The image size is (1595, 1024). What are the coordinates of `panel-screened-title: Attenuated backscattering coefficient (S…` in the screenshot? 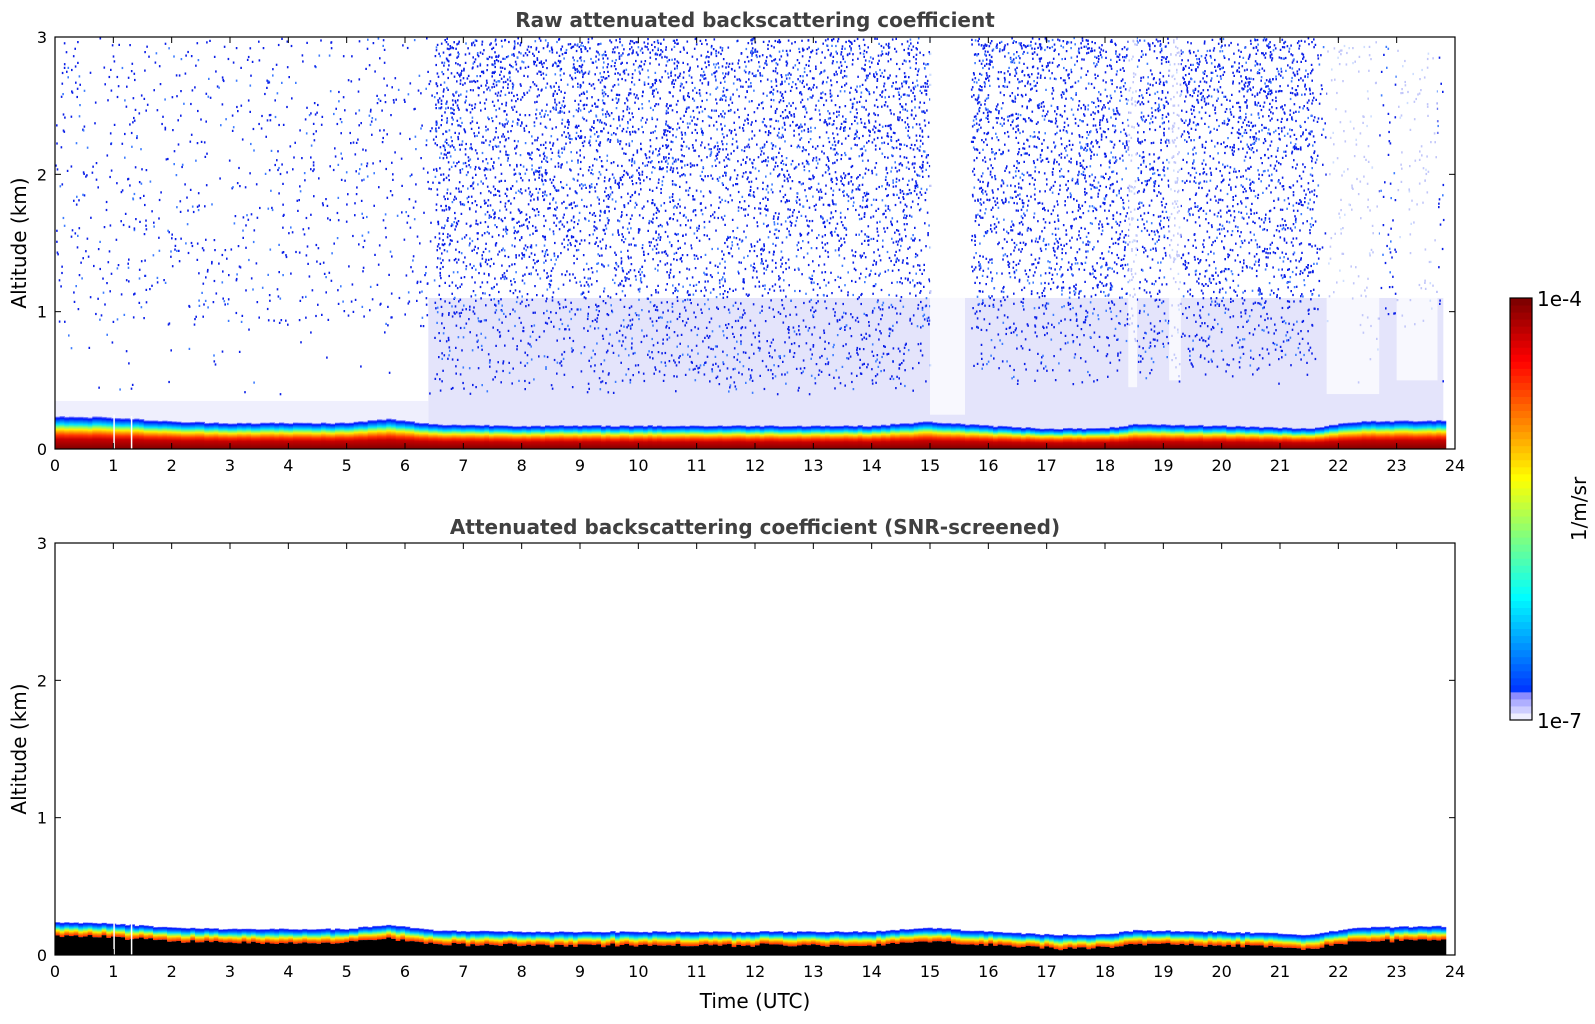 It's located at (755, 527).